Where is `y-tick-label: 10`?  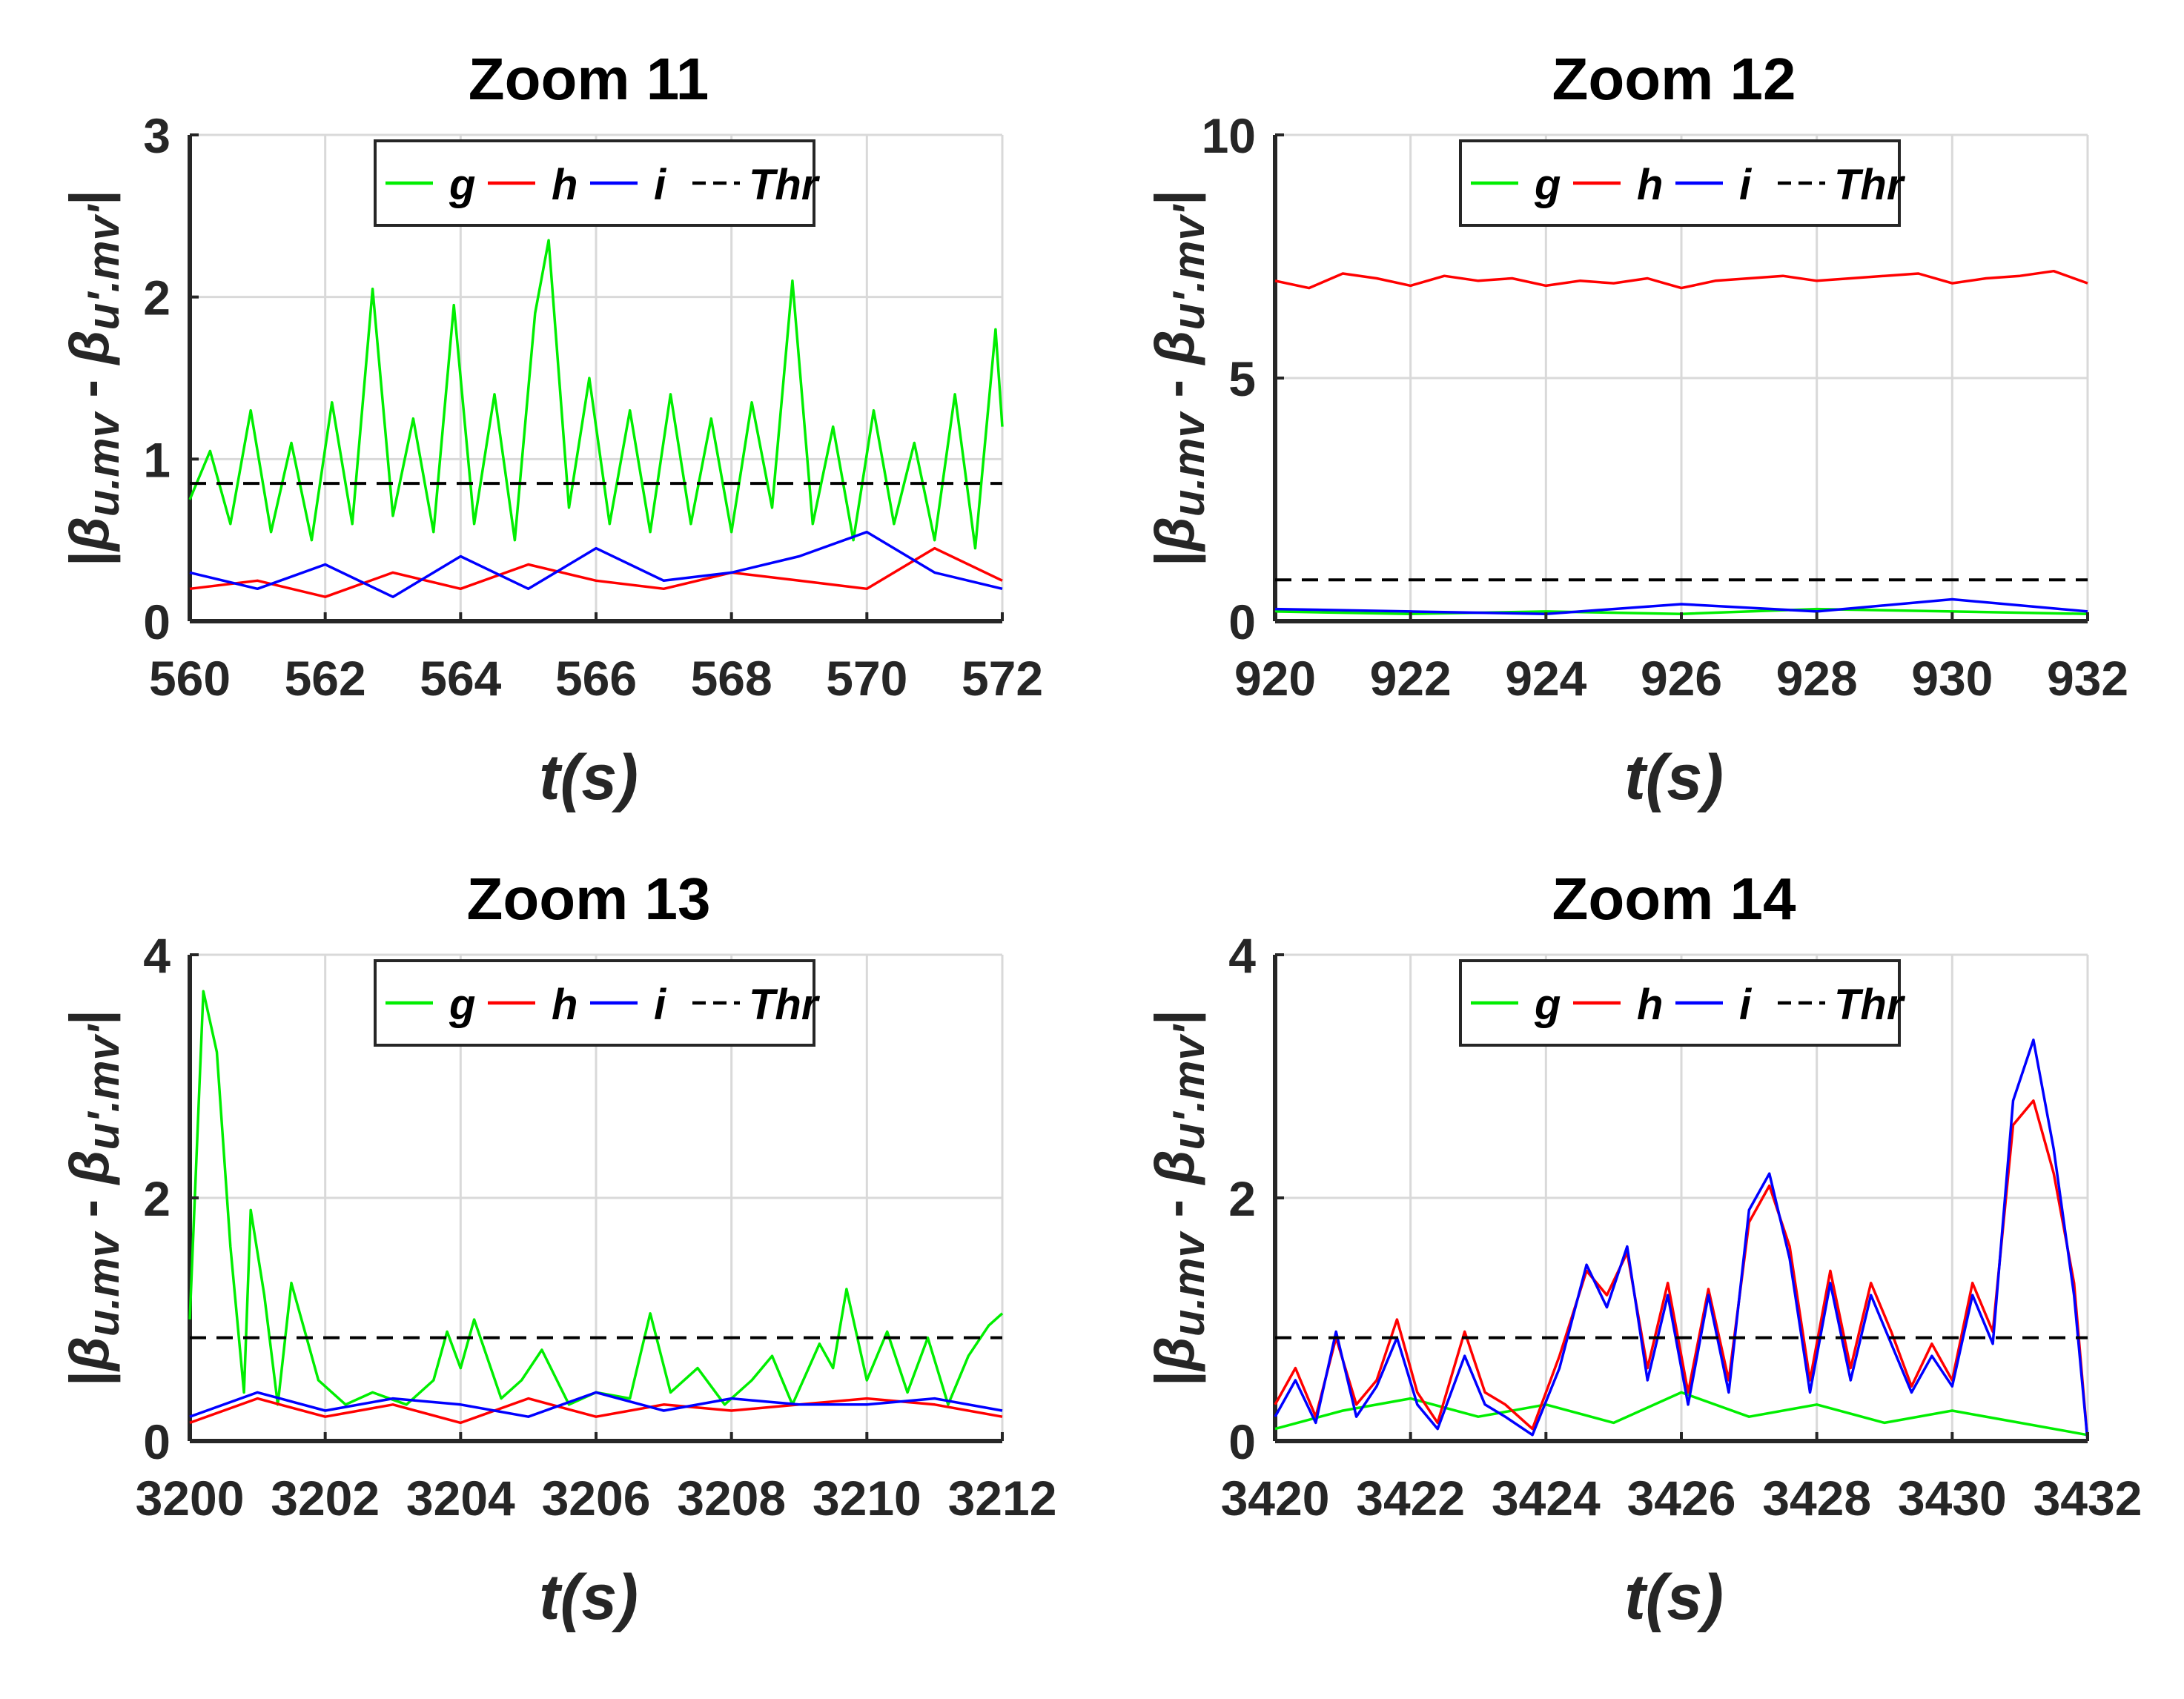 y-tick-label: 10 is located at coordinates (1229, 135).